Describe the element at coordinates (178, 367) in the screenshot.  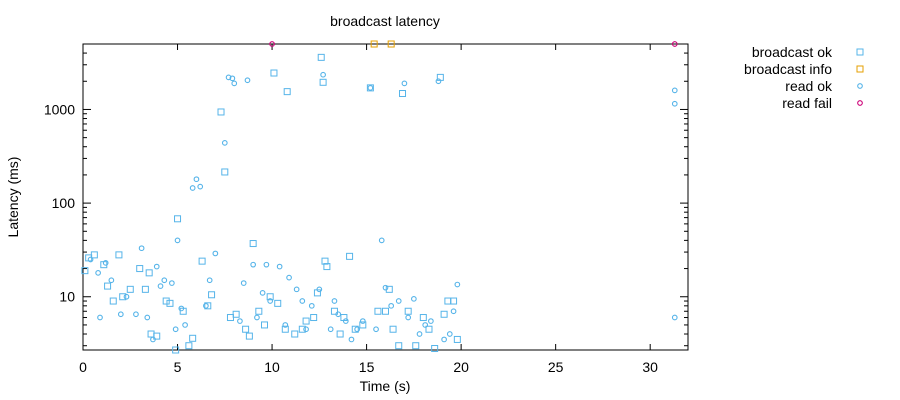
I see `x-tick-label: 5` at that location.